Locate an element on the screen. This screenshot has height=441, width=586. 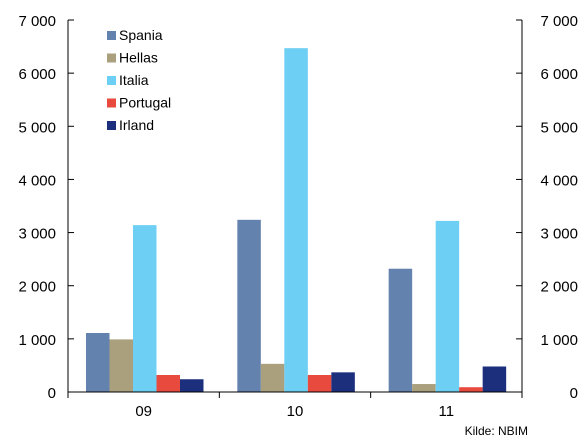
legend-swatch-italia is located at coordinates (111, 80).